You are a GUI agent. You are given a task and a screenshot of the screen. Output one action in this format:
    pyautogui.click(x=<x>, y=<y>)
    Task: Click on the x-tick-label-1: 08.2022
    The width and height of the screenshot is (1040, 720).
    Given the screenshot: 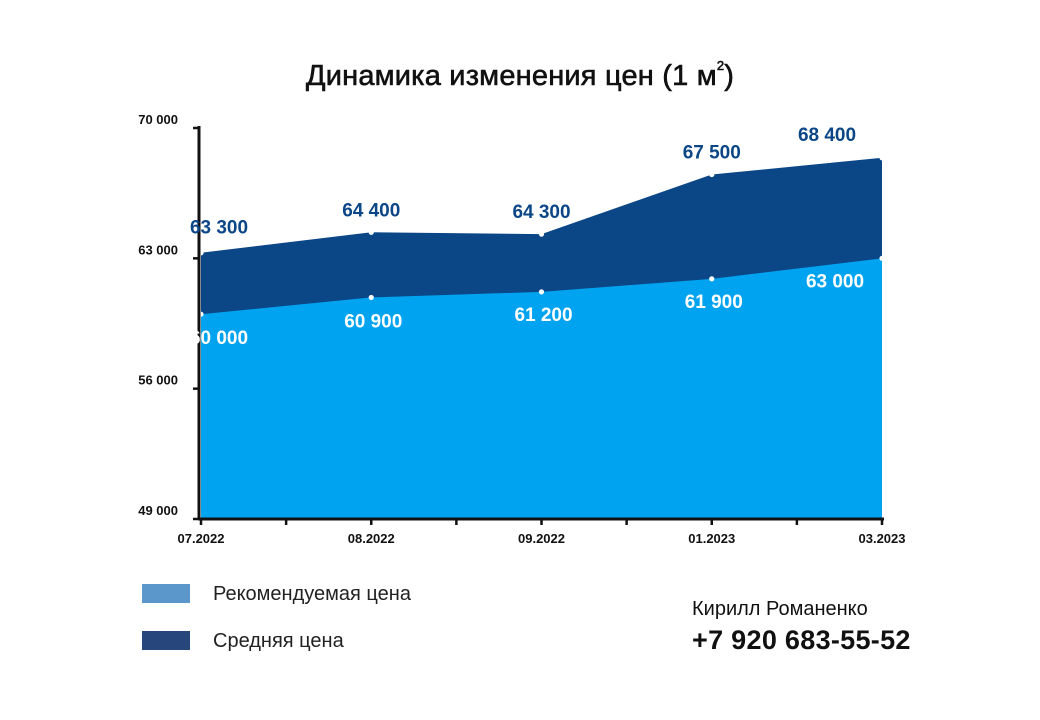 What is the action you would take?
    pyautogui.click(x=371, y=538)
    